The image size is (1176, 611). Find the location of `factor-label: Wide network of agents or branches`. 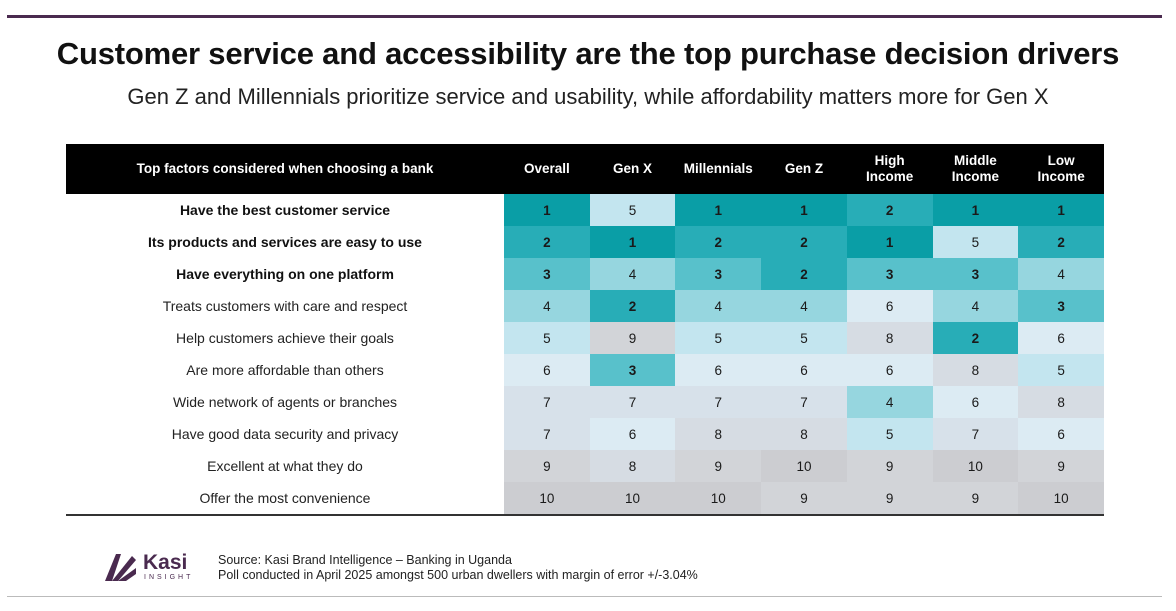

factor-label: Wide network of agents or branches is located at coordinates (285, 402).